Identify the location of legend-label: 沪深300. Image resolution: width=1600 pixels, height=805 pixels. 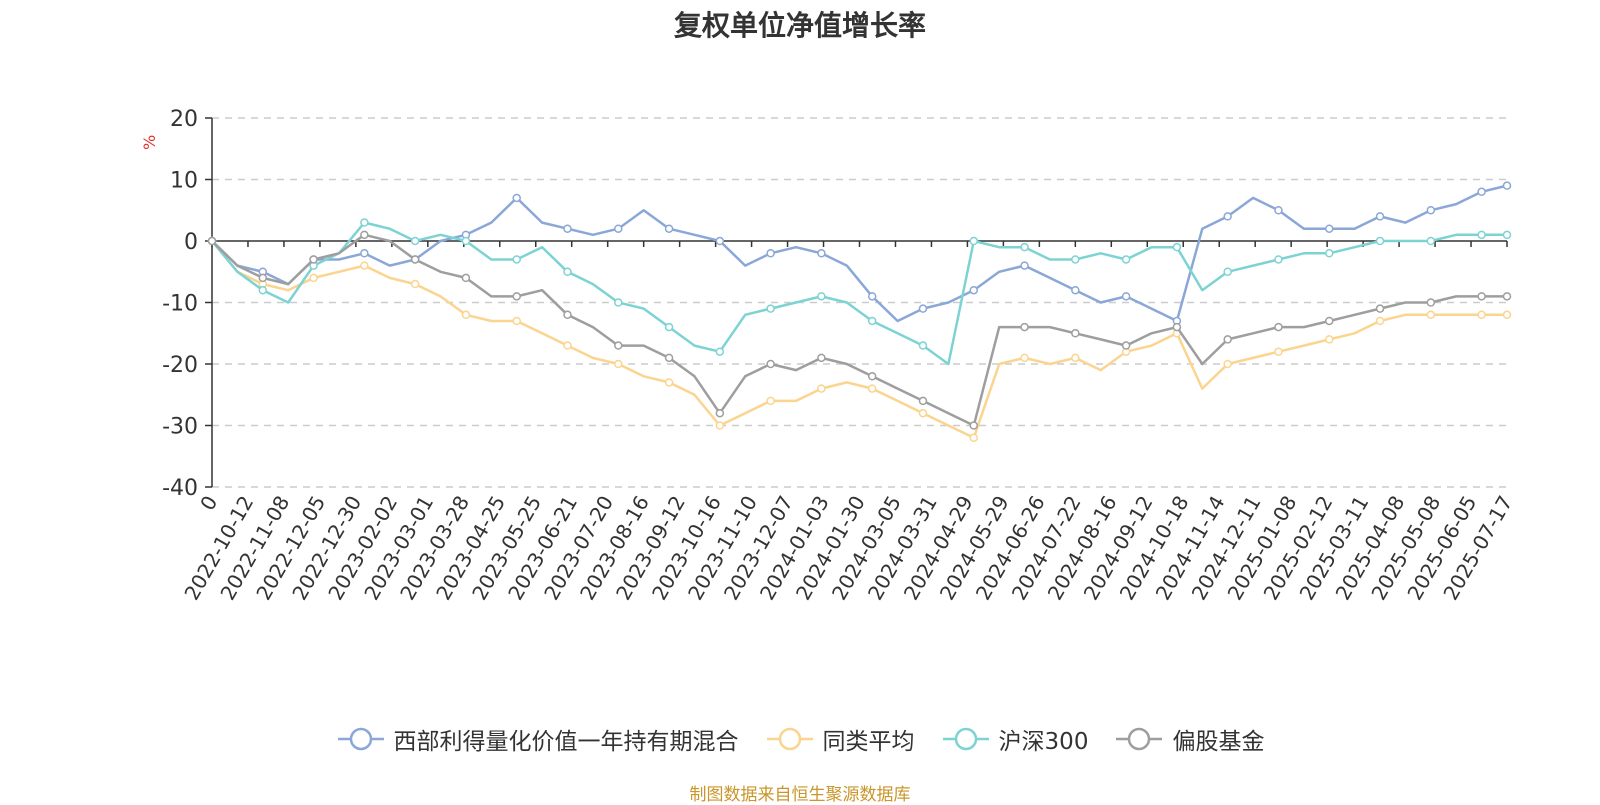
(1043, 742).